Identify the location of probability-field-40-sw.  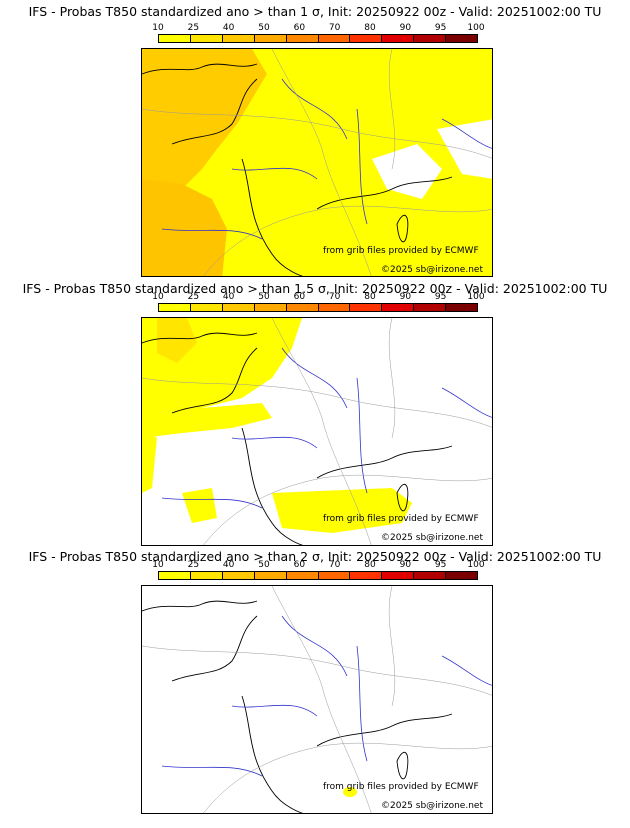
(184, 227).